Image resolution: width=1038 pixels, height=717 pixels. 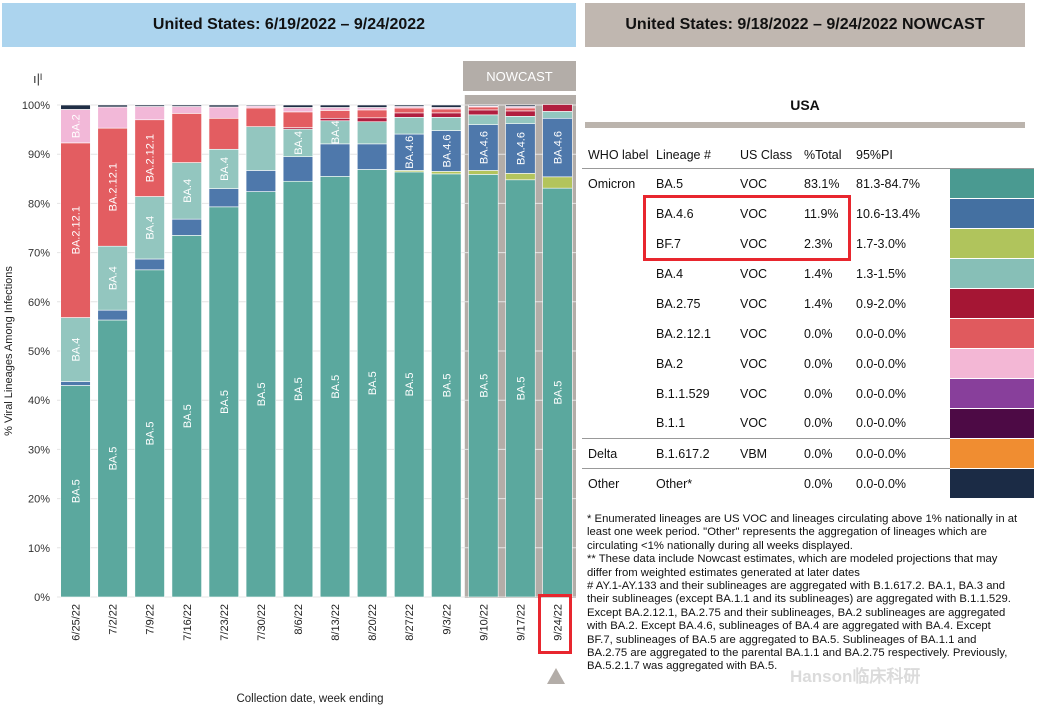 I want to click on cell-lineage: BA.2.75, so click(x=678, y=303).